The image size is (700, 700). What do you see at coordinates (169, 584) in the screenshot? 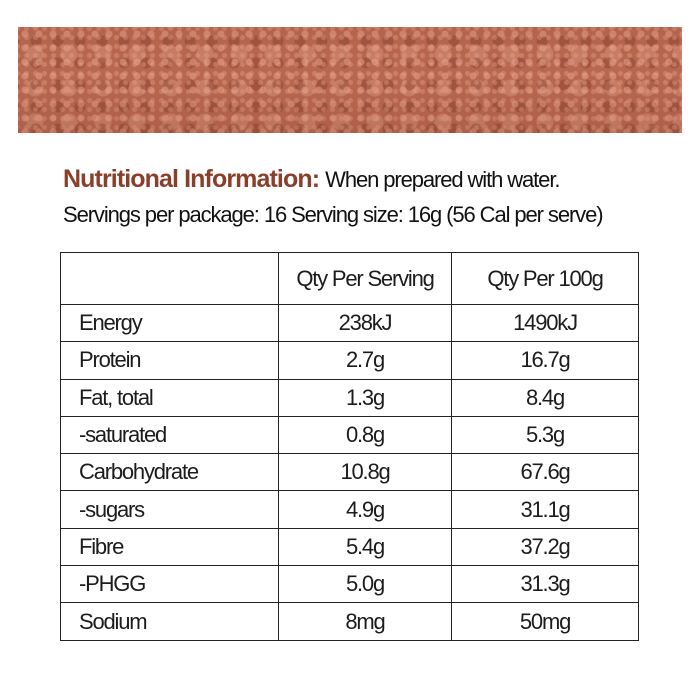
I see `nutrient-name: -PHGG` at bounding box center [169, 584].